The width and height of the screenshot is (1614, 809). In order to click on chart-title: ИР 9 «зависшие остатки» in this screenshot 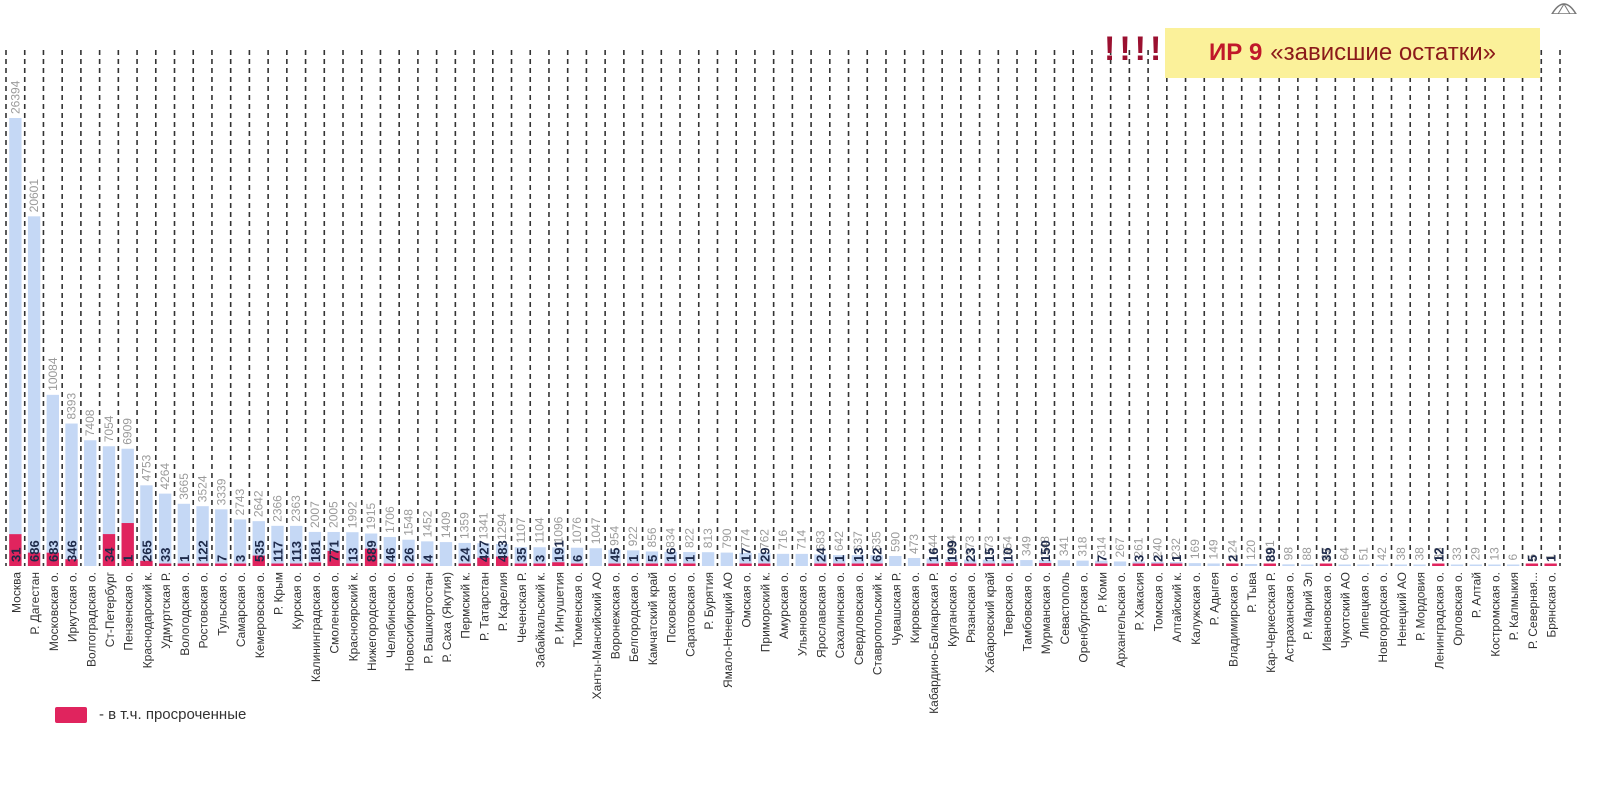, I will do `click(1352, 53)`.